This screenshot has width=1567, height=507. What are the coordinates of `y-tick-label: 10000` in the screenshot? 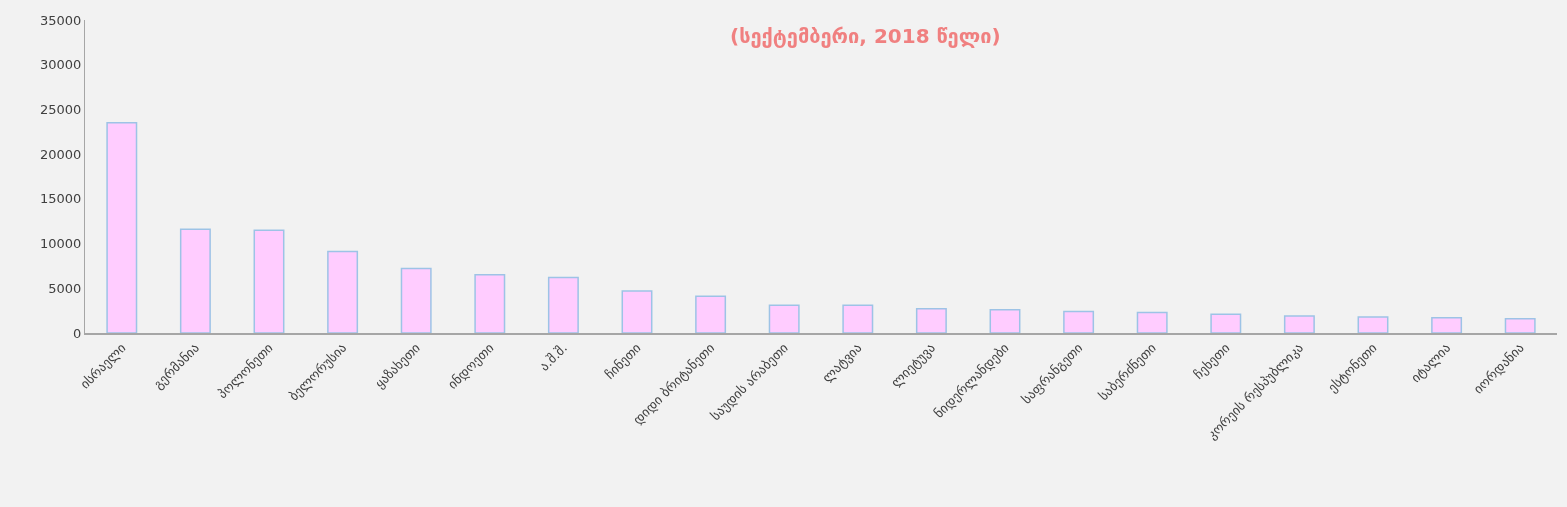 It's located at (61, 244).